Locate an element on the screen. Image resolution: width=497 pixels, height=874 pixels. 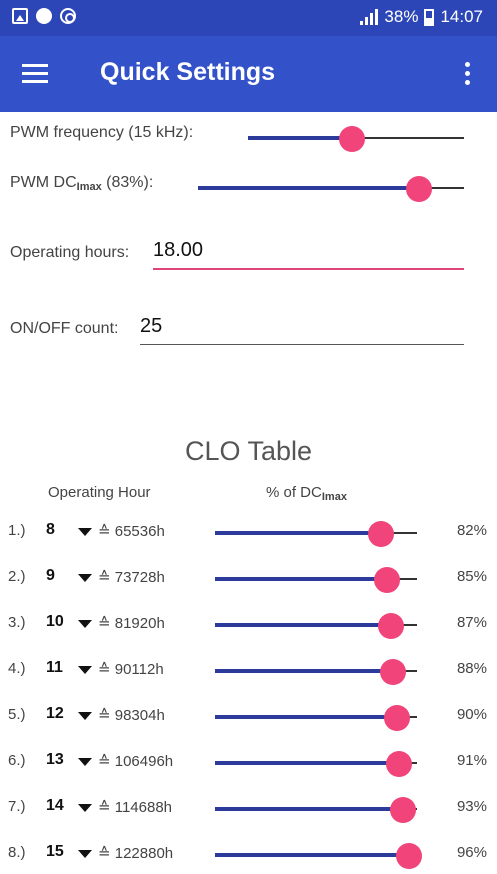
row-percent: 82% is located at coordinates (471, 530).